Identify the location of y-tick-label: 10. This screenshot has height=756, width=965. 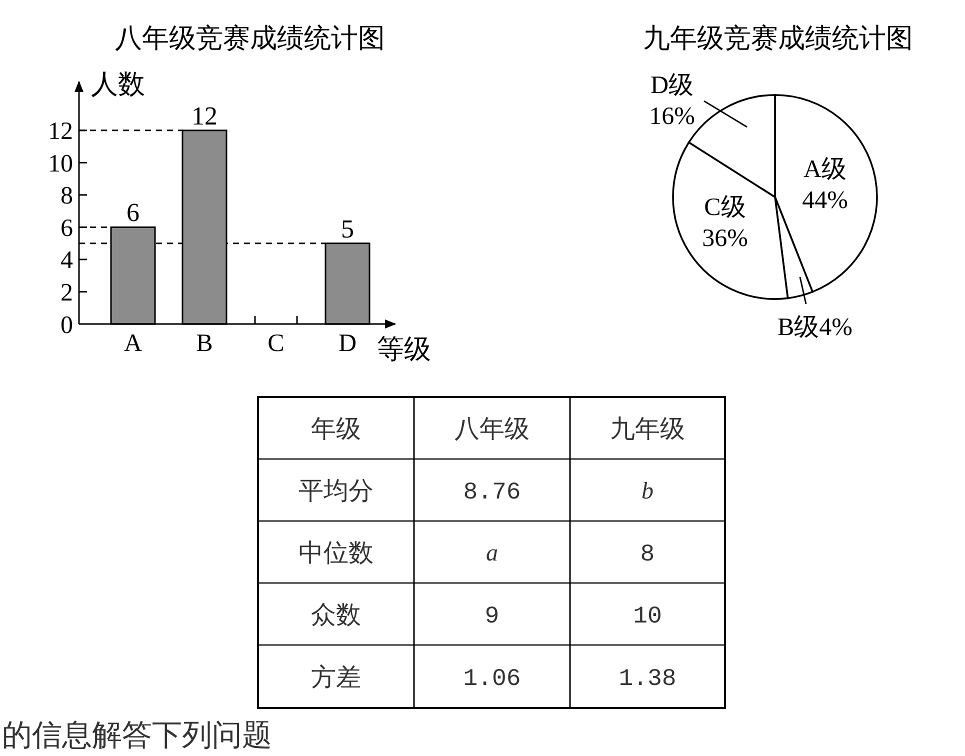
(60, 164).